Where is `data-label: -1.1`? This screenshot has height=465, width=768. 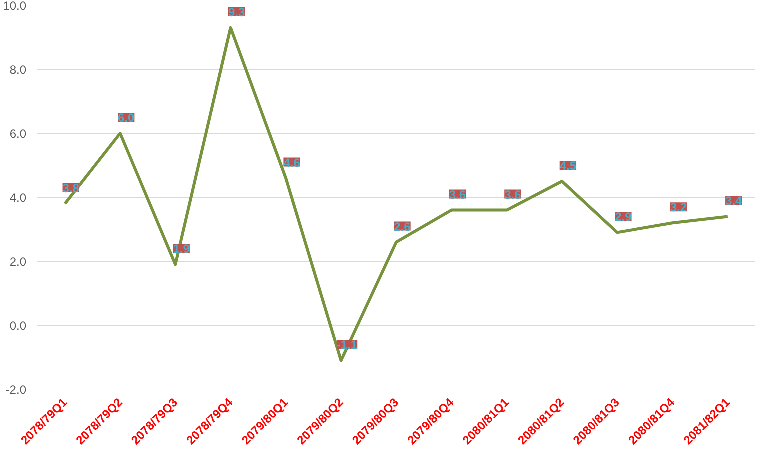 data-label: -1.1 is located at coordinates (347, 345).